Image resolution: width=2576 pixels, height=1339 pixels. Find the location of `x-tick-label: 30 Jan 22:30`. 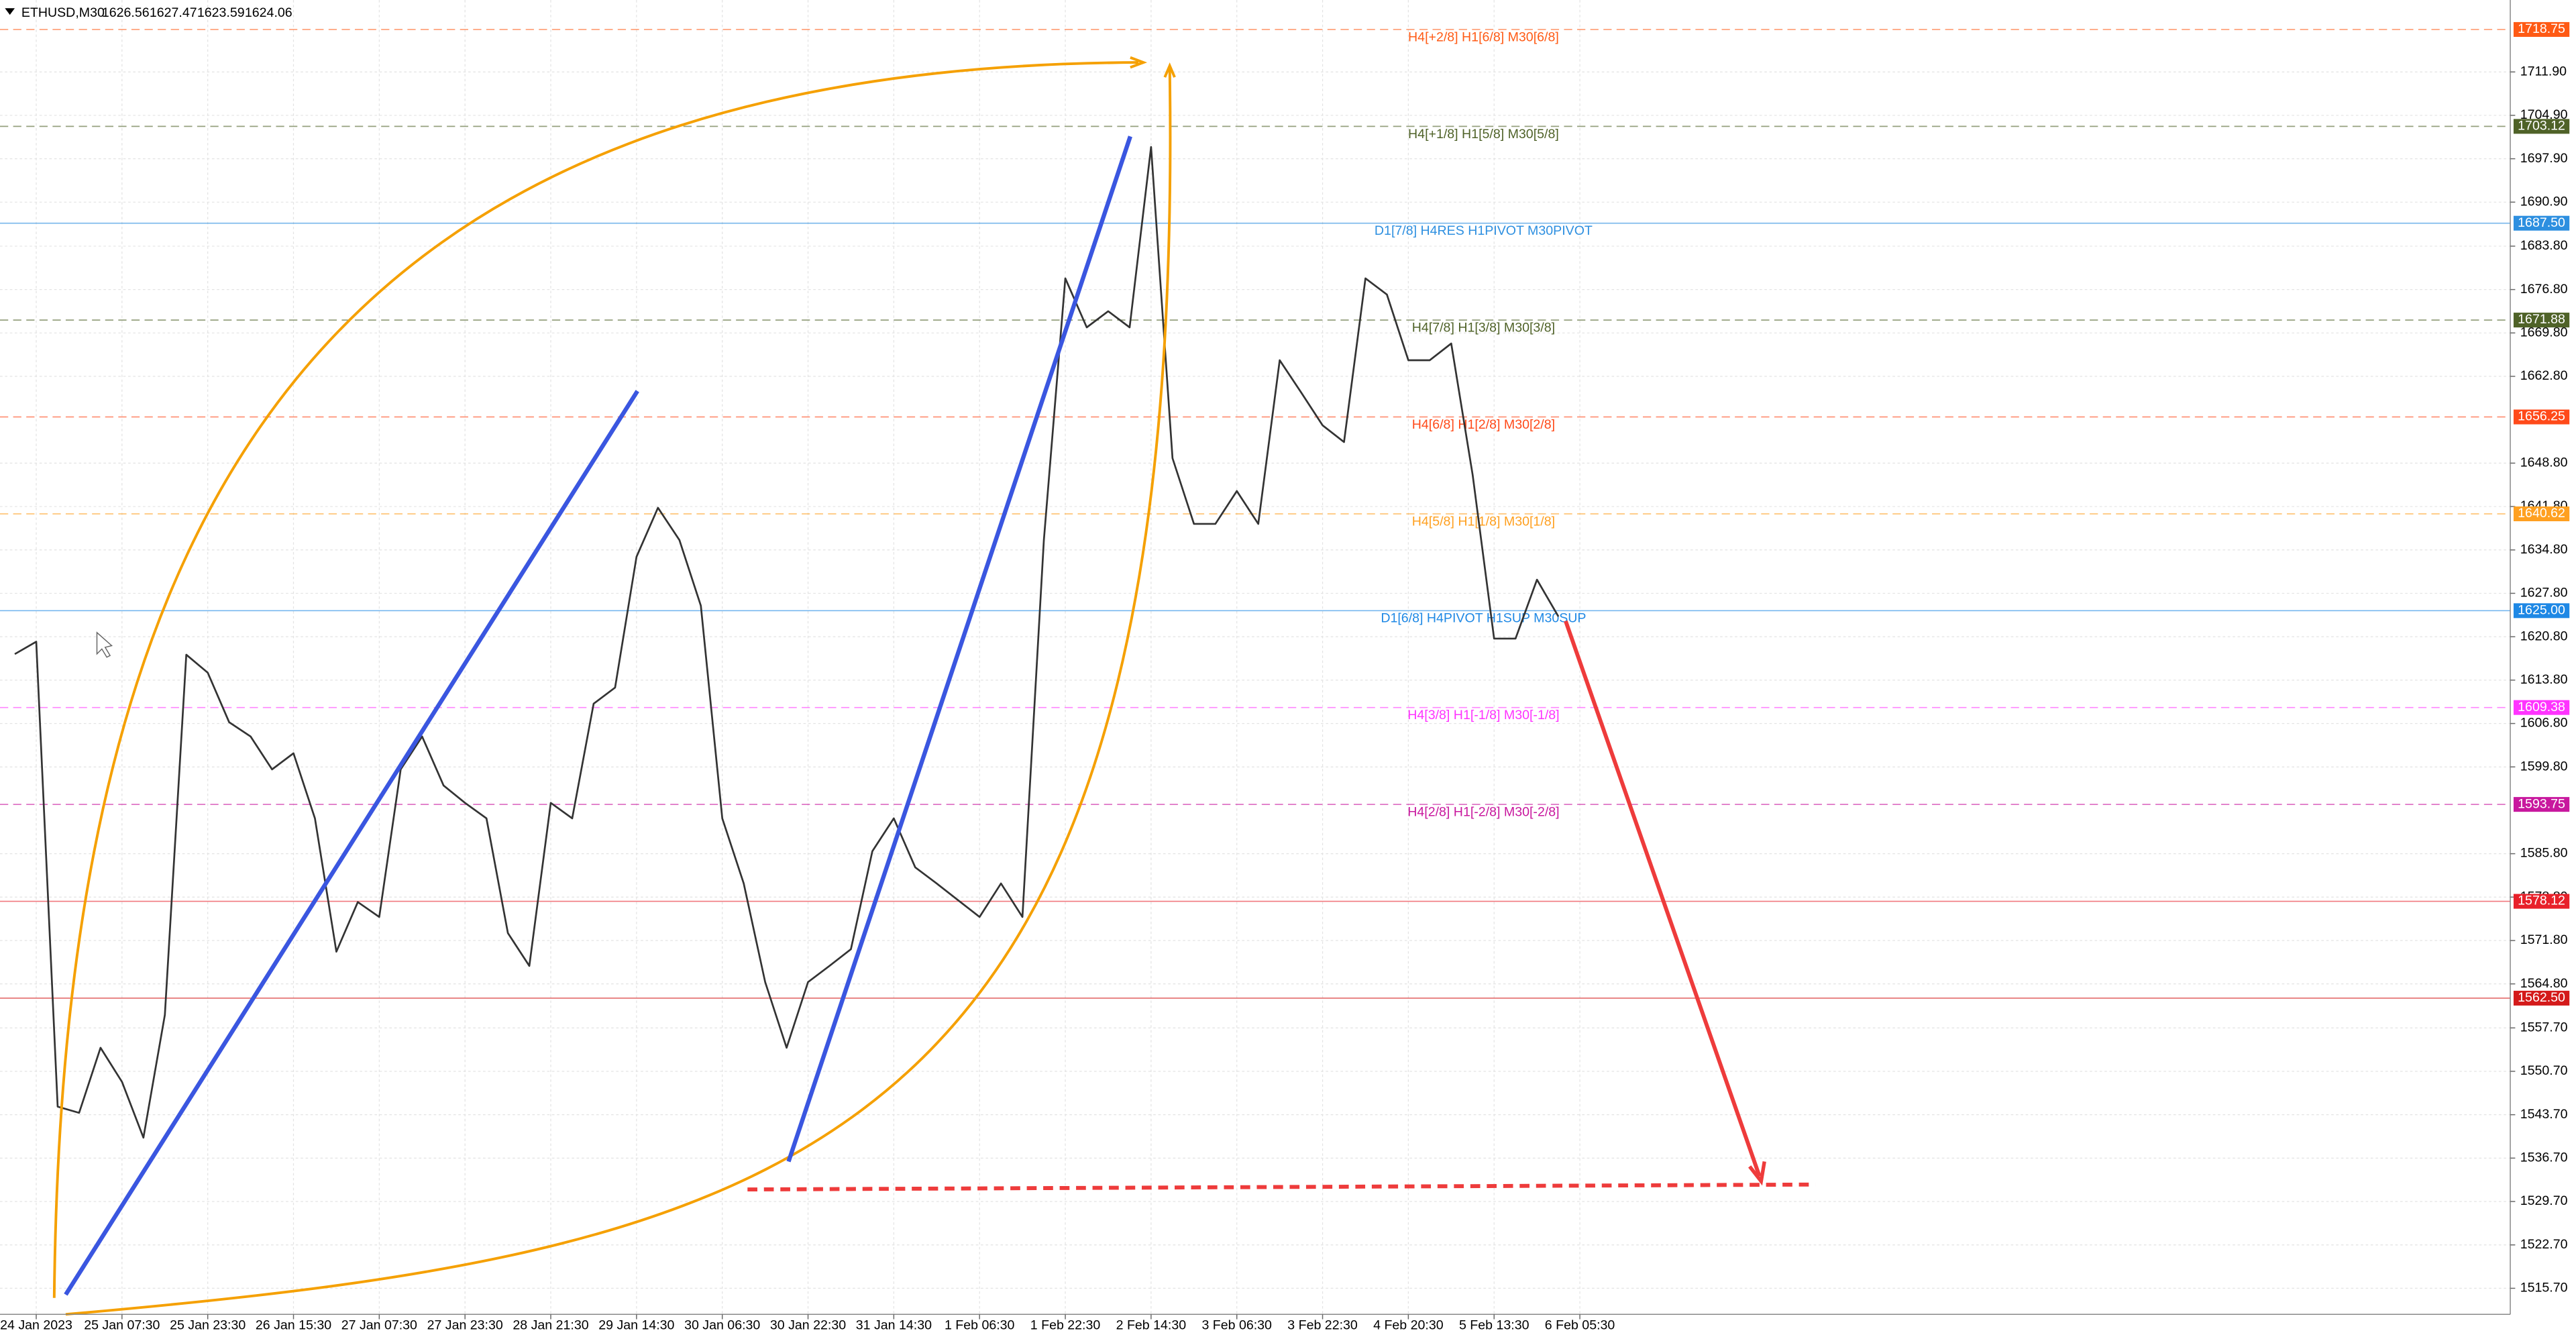

x-tick-label: 30 Jan 22:30 is located at coordinates (808, 1325).